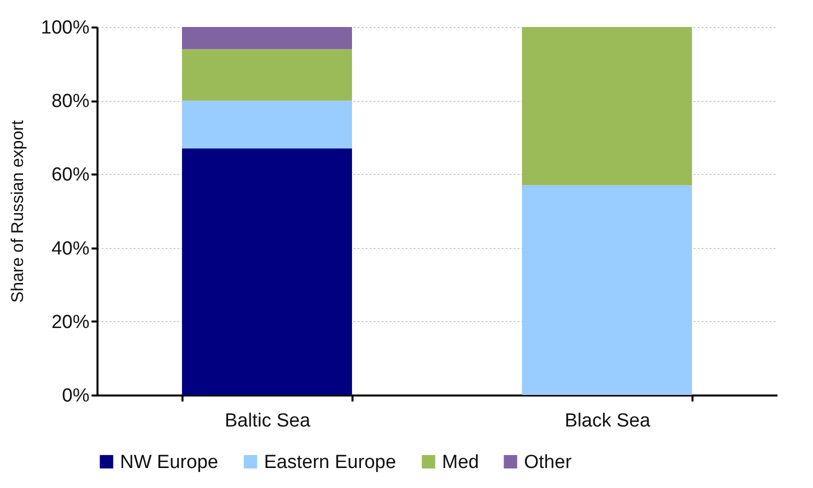  What do you see at coordinates (17, 211) in the screenshot?
I see `y-axis-title: Share of Russian export` at bounding box center [17, 211].